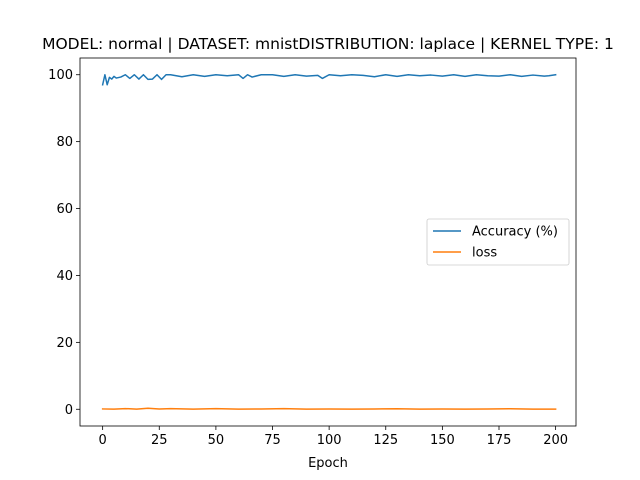  I want to click on x-axis-label: Epoch, so click(328, 463).